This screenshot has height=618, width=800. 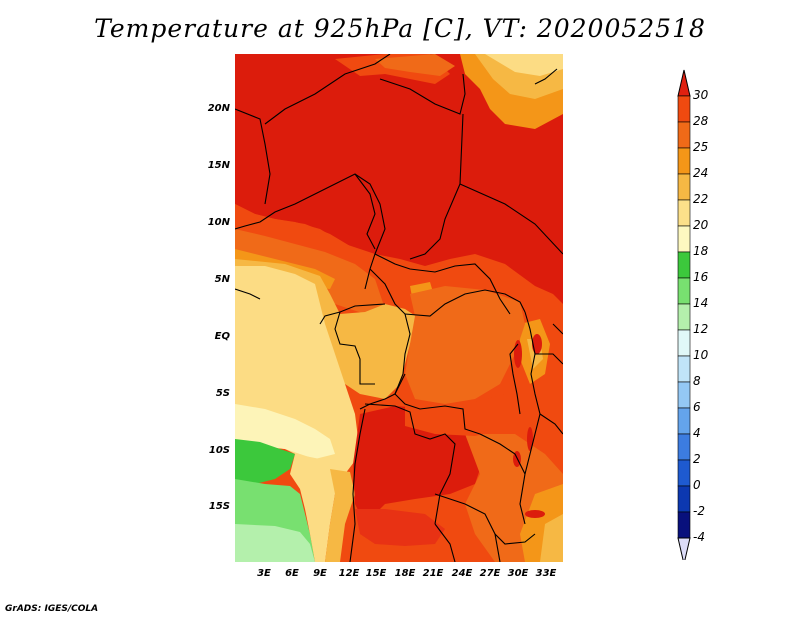 What do you see at coordinates (518, 573) in the screenshot?
I see `lon-tick-30e: 30E` at bounding box center [518, 573].